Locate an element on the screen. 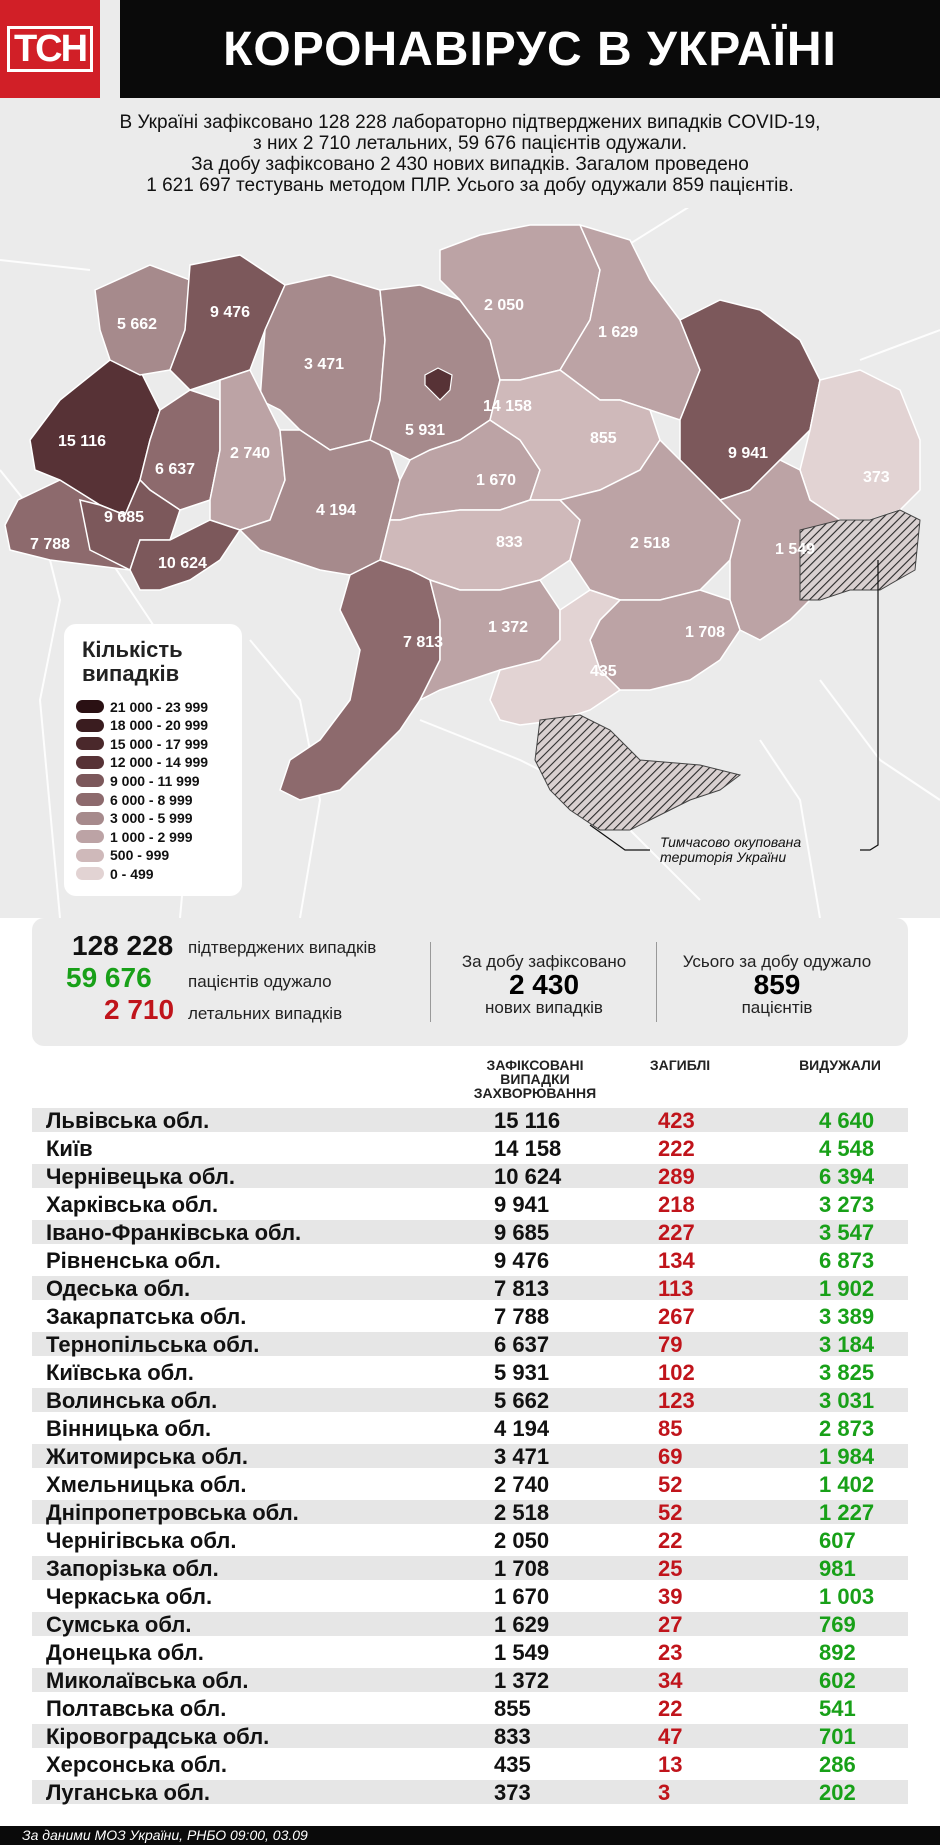 This screenshot has width=940, height=1845. label-lvivska: 15 116 is located at coordinates (82, 441).